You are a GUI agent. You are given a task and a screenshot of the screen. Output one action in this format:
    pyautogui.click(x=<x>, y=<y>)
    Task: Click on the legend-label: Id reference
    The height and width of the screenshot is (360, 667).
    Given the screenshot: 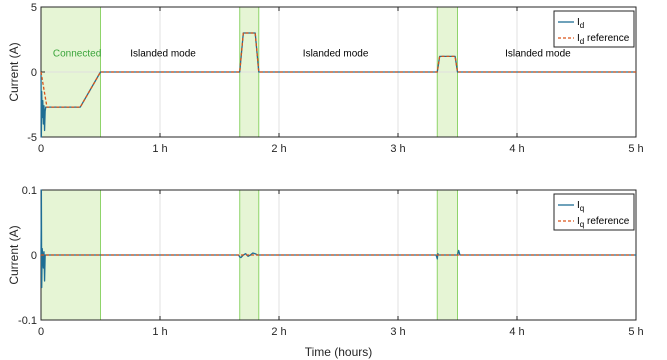 What is the action you would take?
    pyautogui.click(x=603, y=39)
    